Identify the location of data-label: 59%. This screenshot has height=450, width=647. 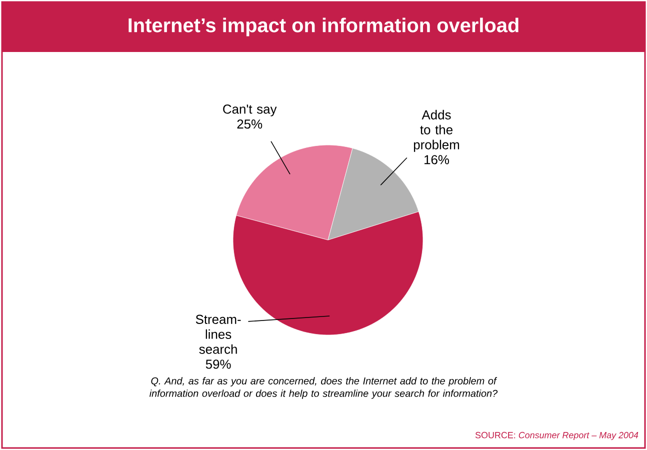
(218, 364).